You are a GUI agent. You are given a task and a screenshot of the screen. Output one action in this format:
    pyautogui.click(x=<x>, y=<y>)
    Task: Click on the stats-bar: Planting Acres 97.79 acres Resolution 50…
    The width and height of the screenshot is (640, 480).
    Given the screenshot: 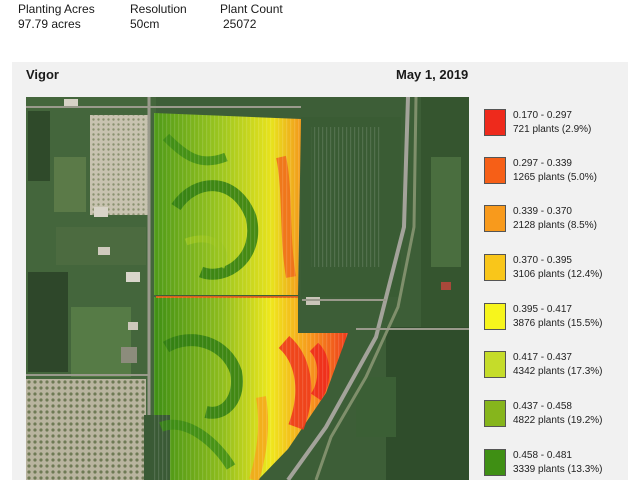 What is the action you would take?
    pyautogui.click(x=320, y=20)
    